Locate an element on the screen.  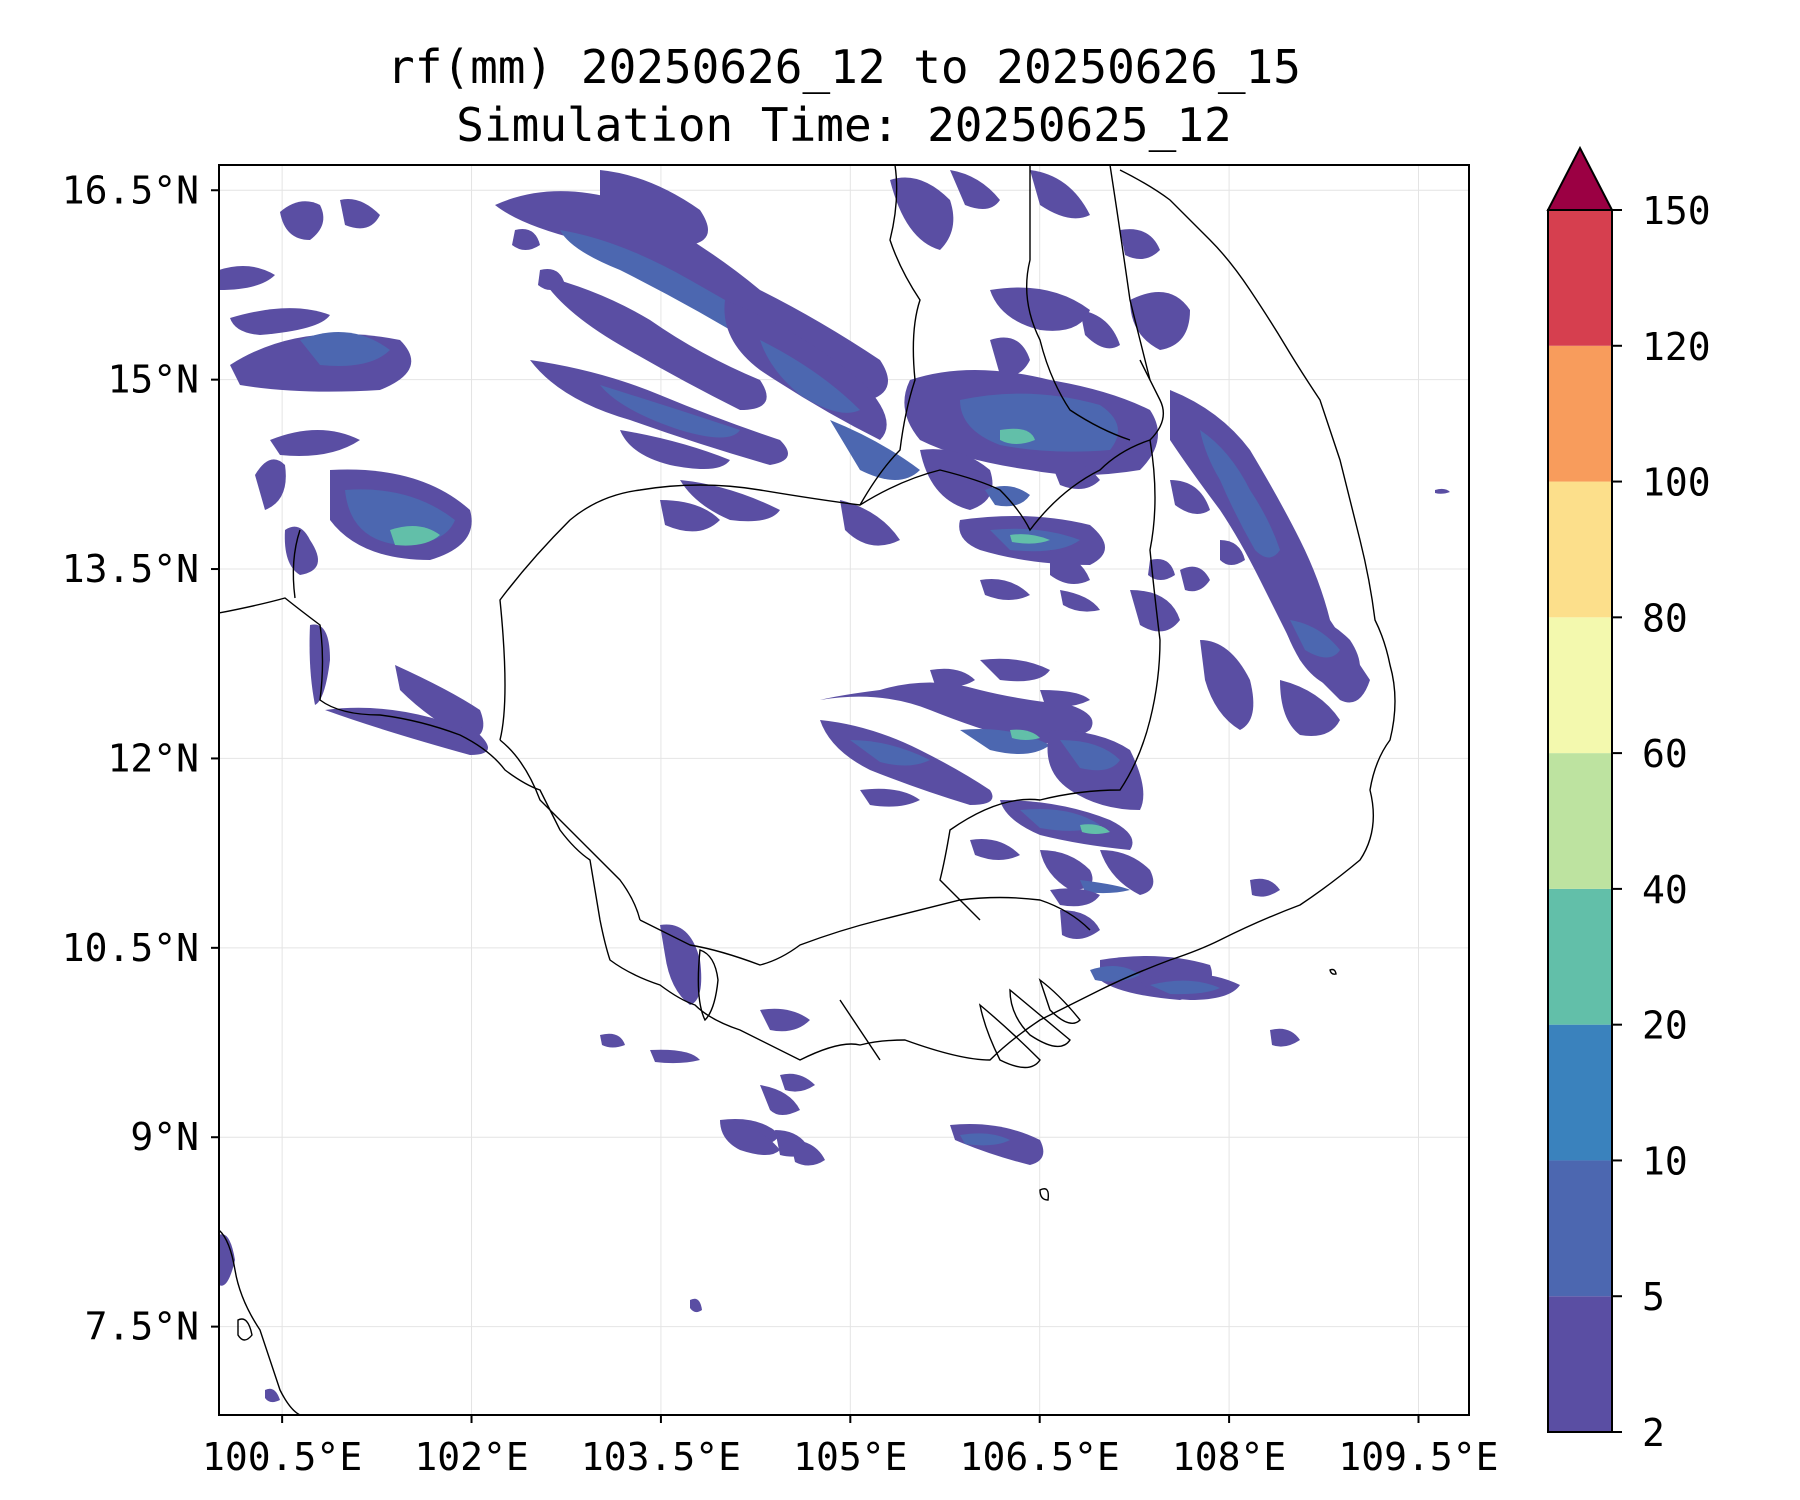
colorbar-tick-label: 2 is located at coordinates (1653, 1433).